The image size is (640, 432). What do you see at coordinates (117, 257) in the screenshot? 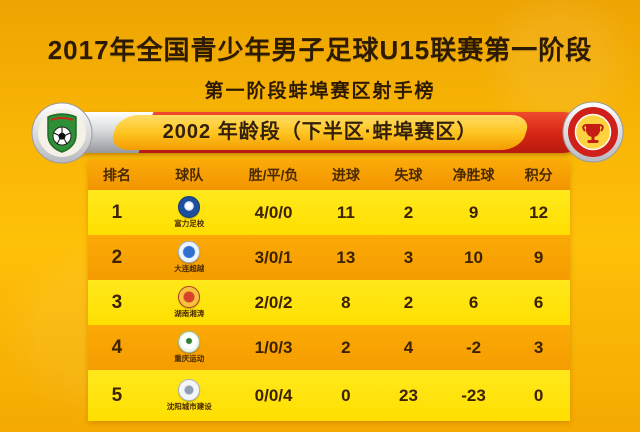
I see `rank-cell: 2` at bounding box center [117, 257].